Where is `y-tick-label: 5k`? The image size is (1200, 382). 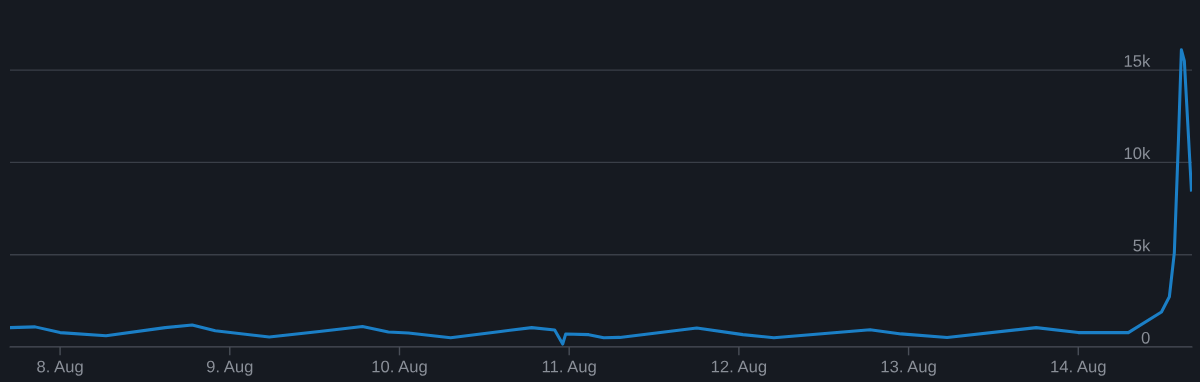 y-tick-label: 5k is located at coordinates (1142, 245).